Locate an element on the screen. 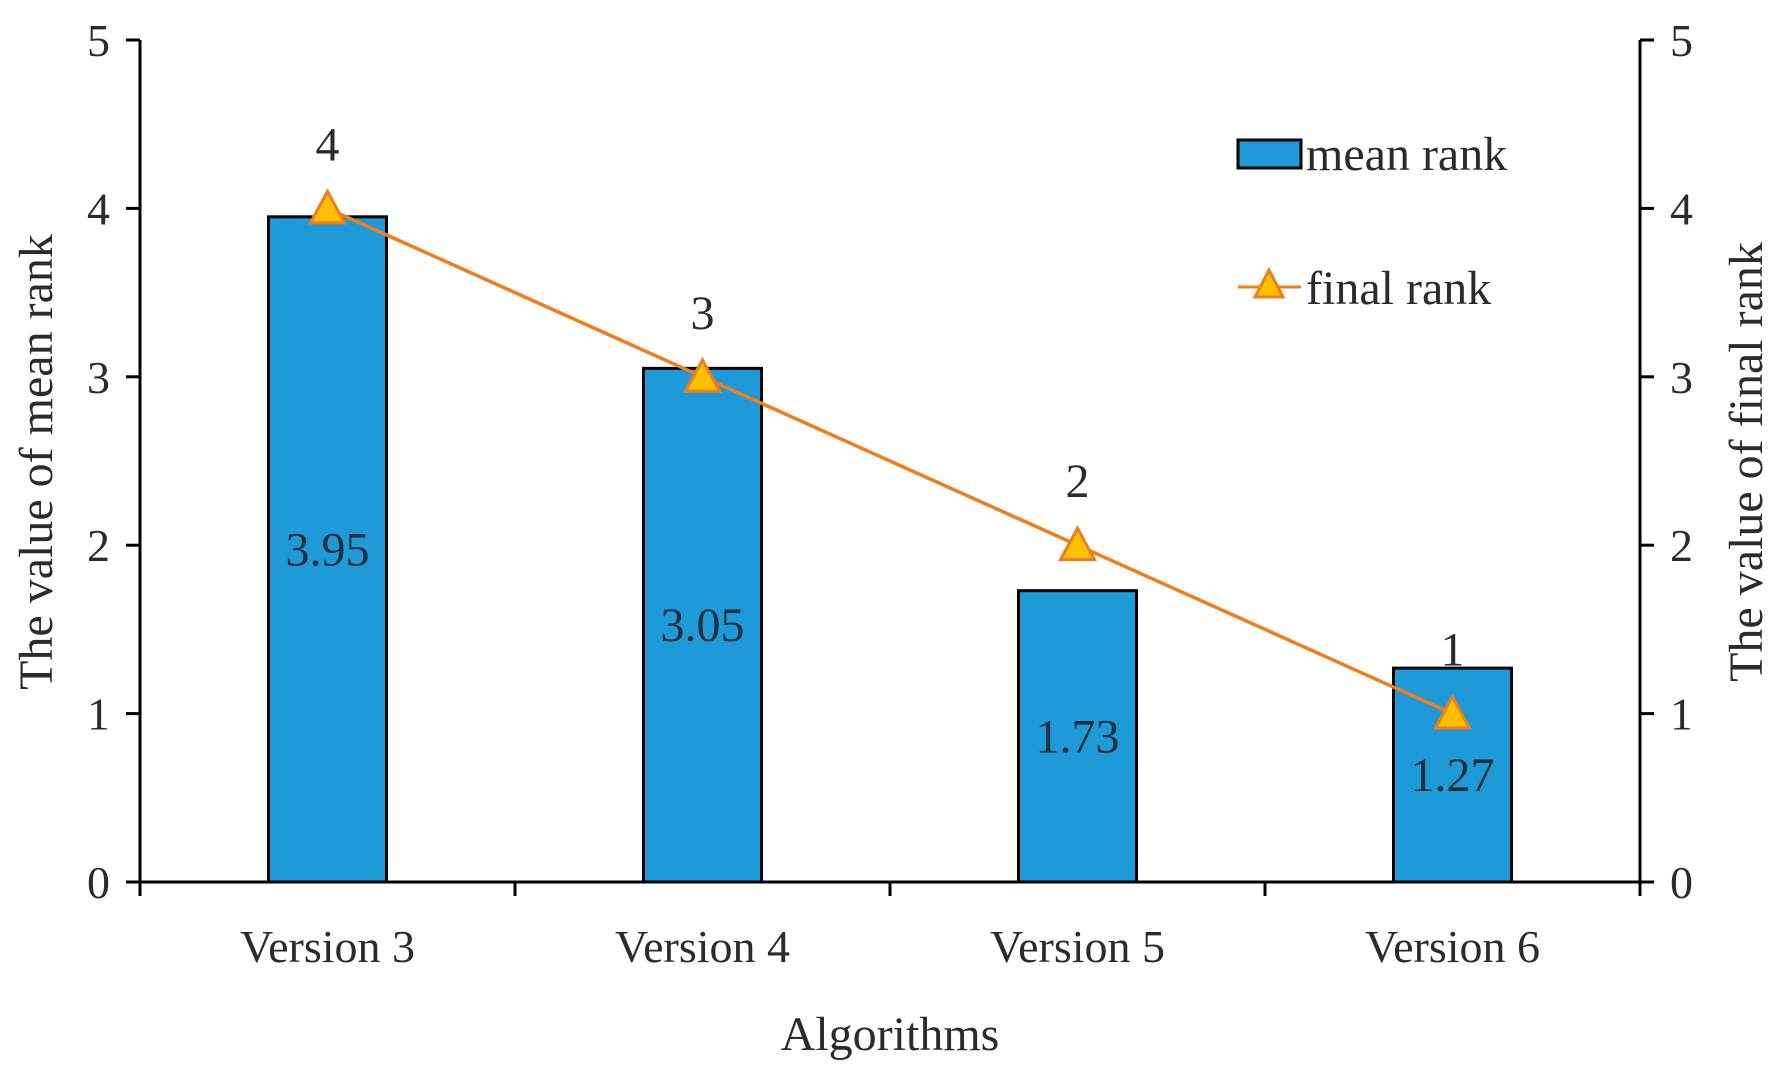 Image resolution: width=1791 pixels, height=1077 pixels. legend-triangle-icon is located at coordinates (1269, 282).